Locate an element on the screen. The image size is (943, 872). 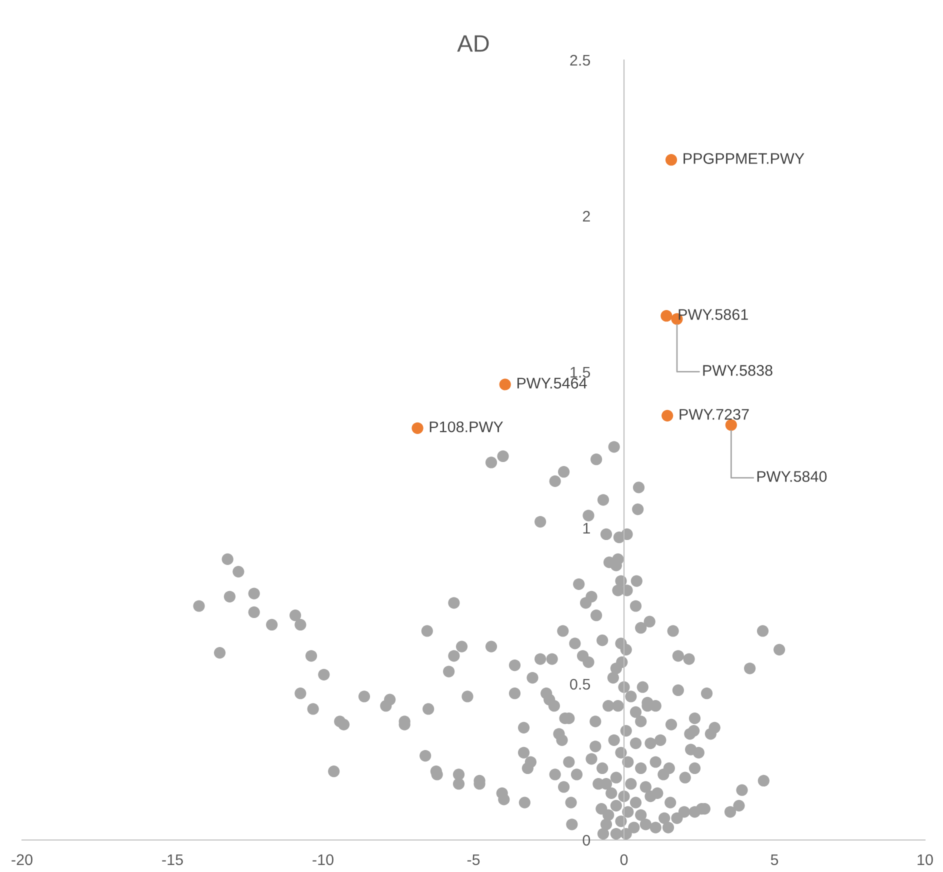
x-tick-label: -10 is located at coordinates (323, 860).